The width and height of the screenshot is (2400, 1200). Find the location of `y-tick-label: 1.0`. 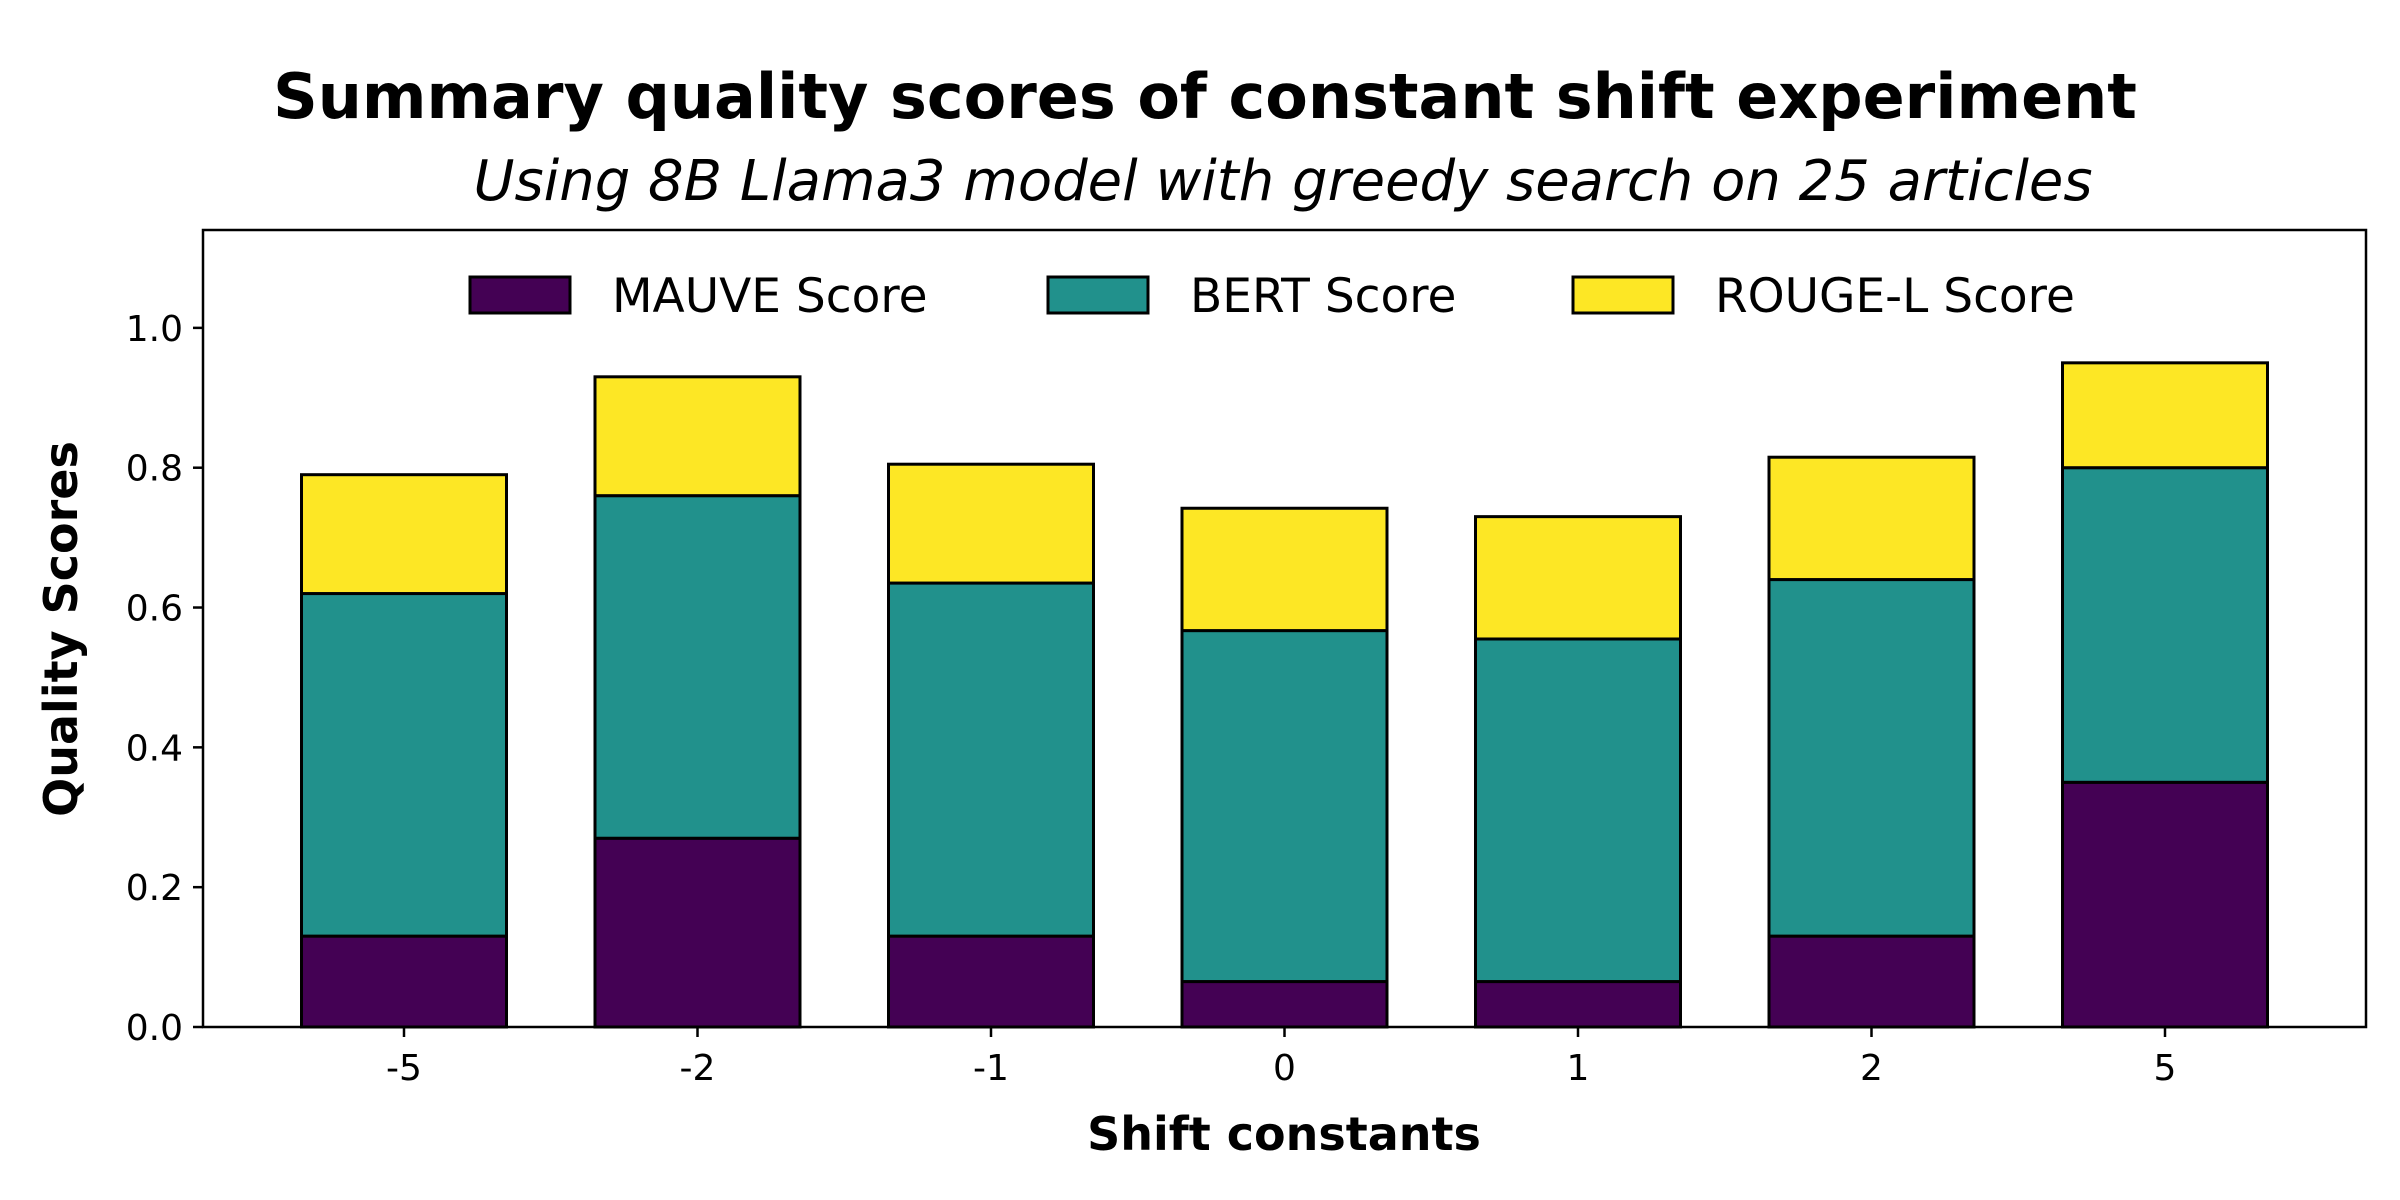

y-tick-label: 1.0 is located at coordinates (154, 329).